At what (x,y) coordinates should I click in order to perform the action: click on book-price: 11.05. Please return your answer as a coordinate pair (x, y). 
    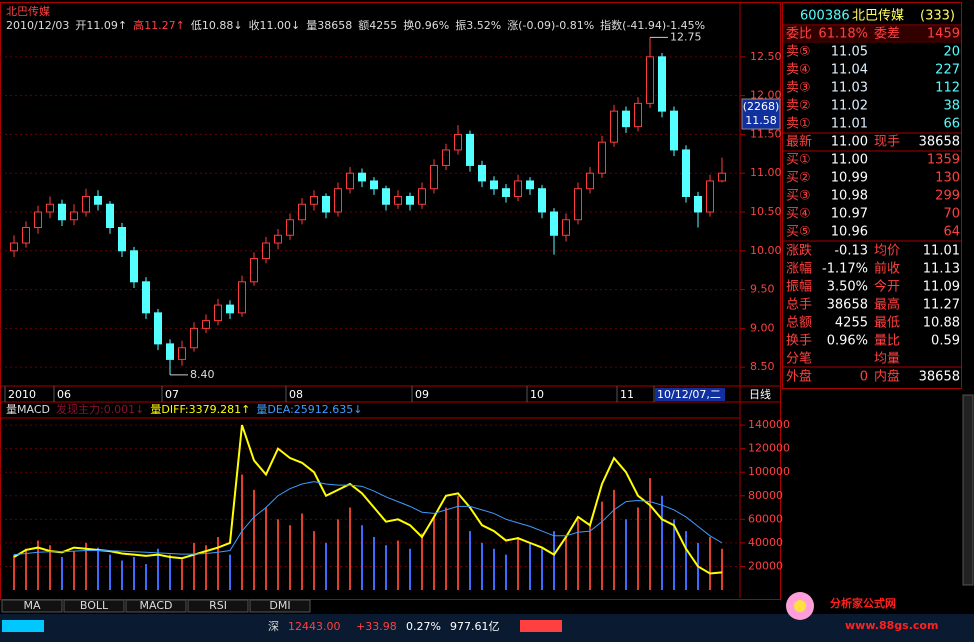
    Looking at the image, I should click on (849, 52).